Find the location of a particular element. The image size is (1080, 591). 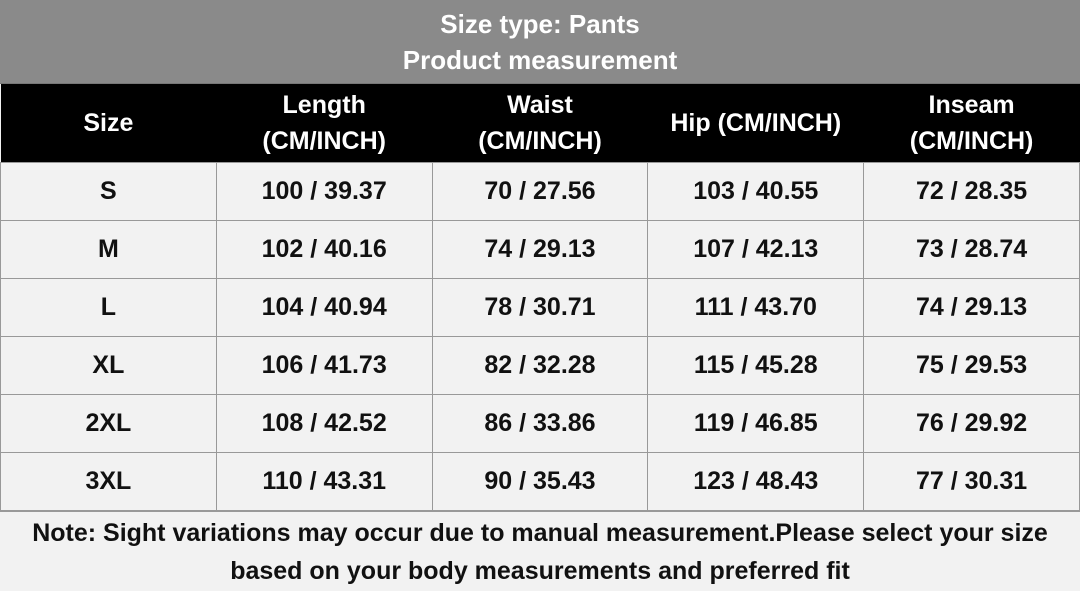

size-cell: L is located at coordinates (108, 307).